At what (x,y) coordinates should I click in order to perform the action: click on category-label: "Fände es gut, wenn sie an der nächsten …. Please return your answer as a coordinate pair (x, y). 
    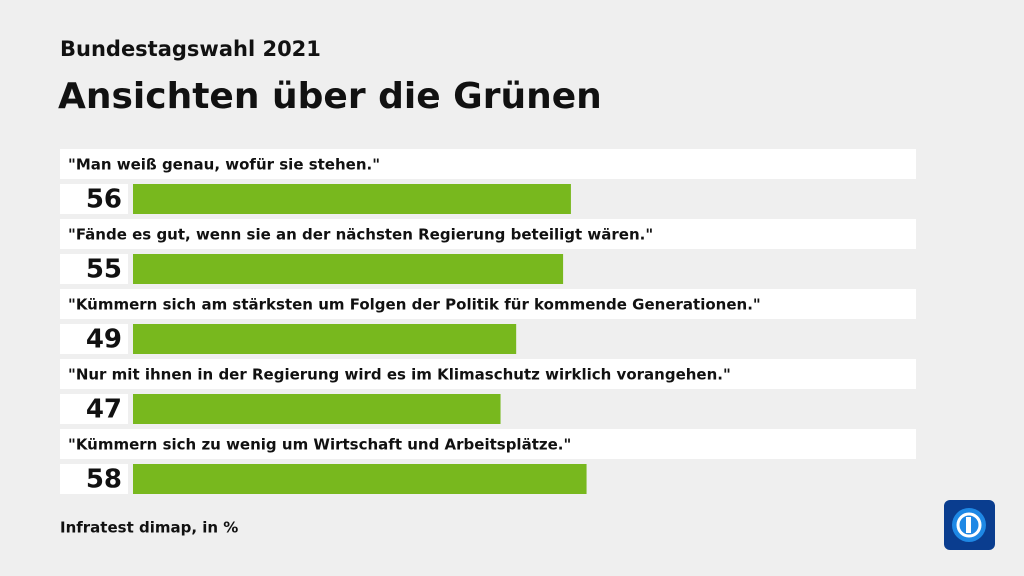
    Looking at the image, I should click on (360, 235).